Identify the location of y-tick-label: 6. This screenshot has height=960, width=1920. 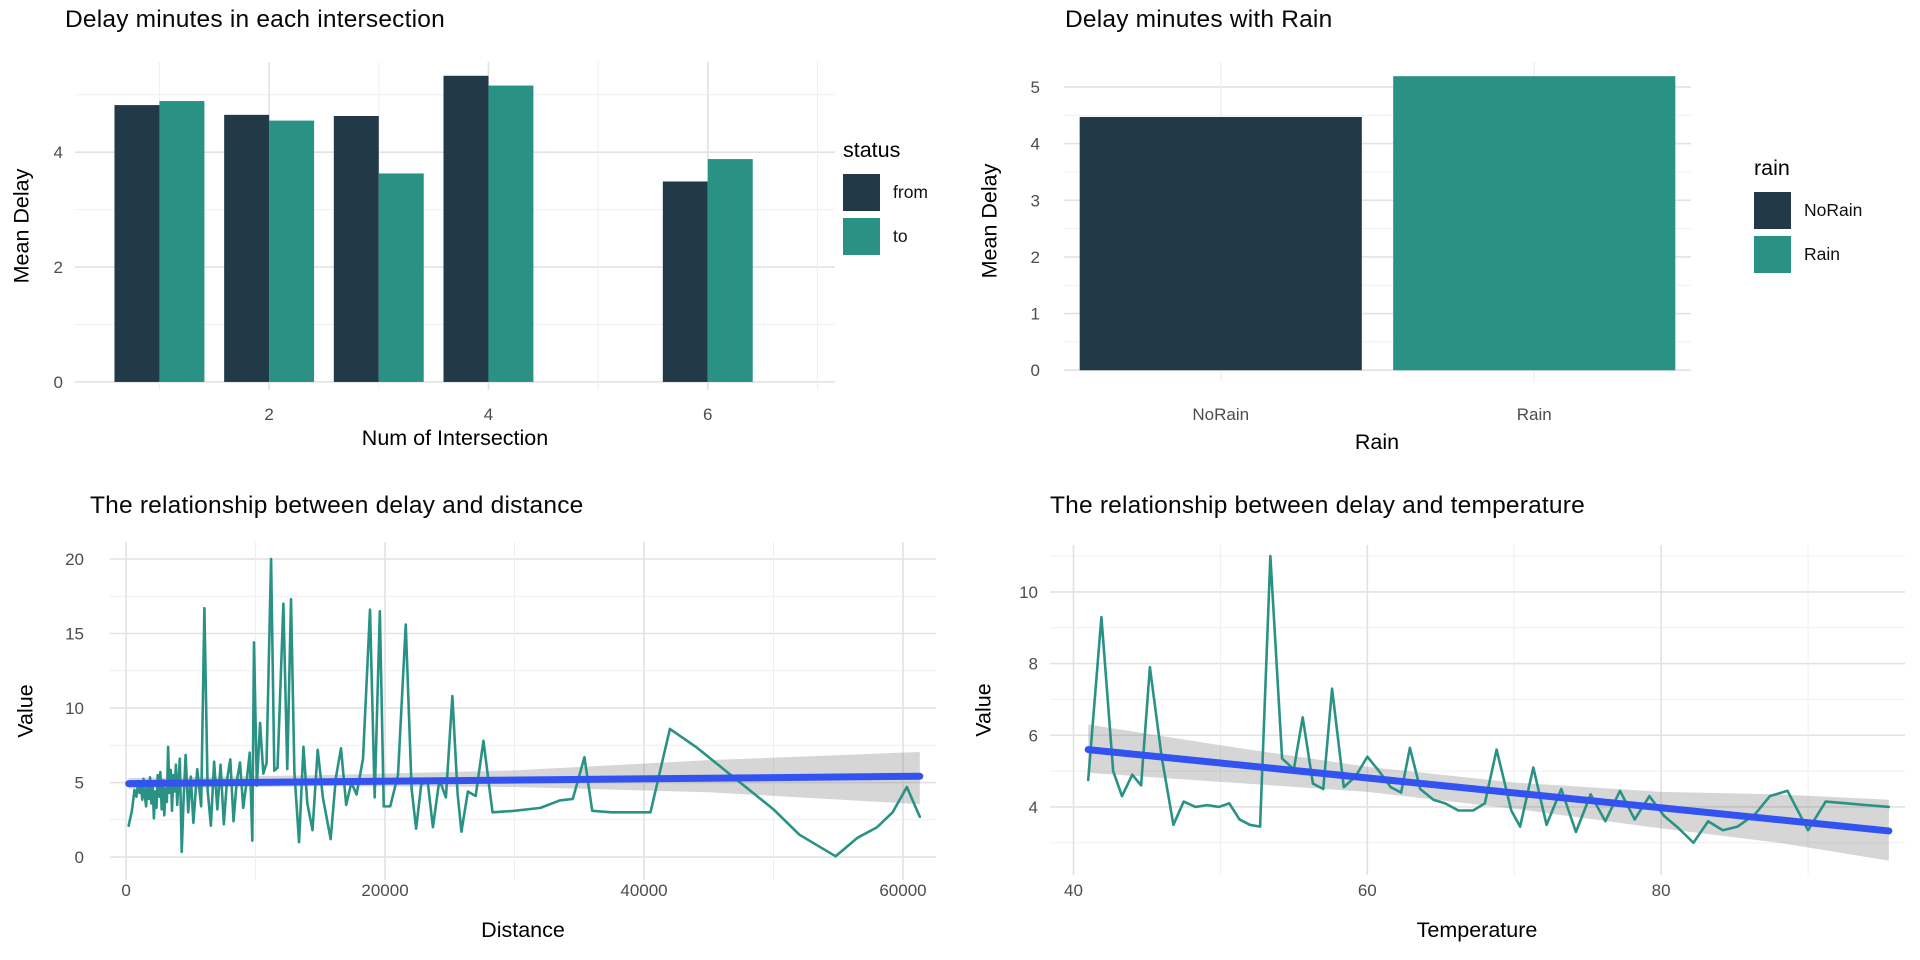
(1033, 735).